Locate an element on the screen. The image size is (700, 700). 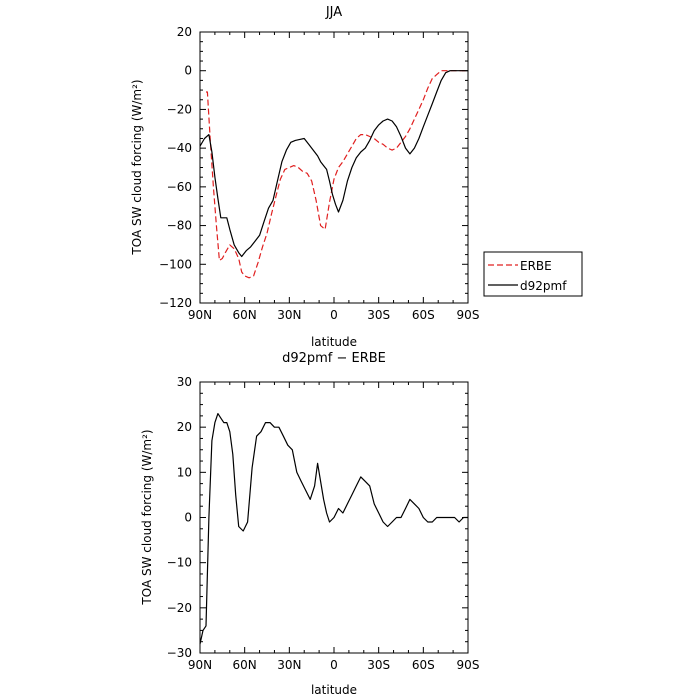
top-chart-series is located at coordinates (333, 174).